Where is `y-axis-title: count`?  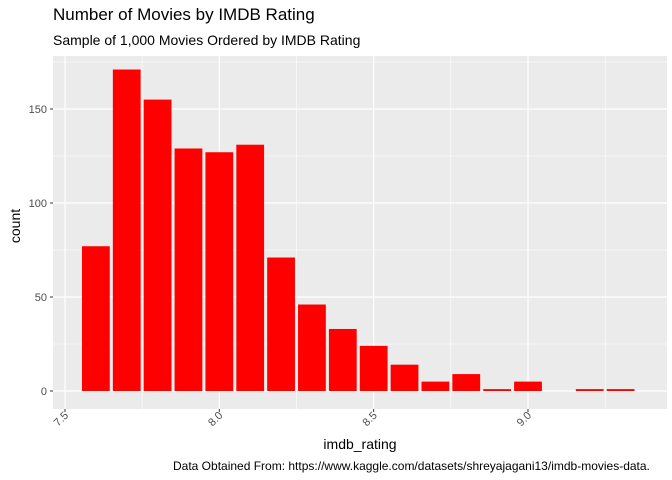
y-axis-title: count is located at coordinates (15, 226).